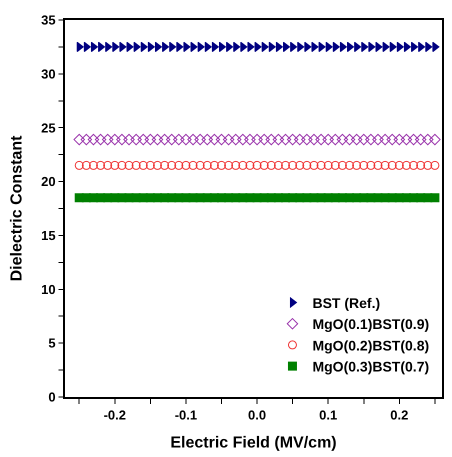 The width and height of the screenshot is (452, 457). I want to click on legend-label: MgO(0.1)BST(0.9), so click(371, 324).